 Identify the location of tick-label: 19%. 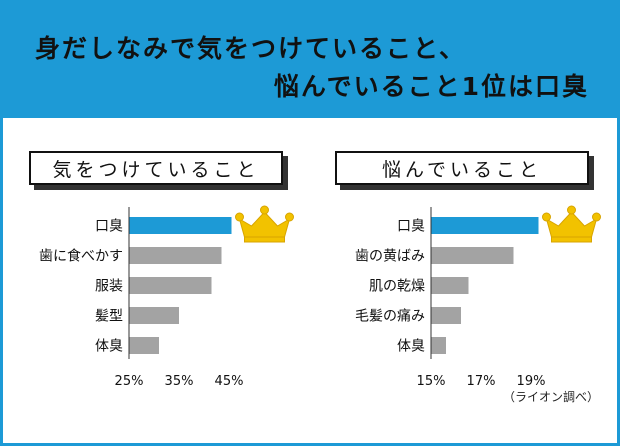
(531, 381).